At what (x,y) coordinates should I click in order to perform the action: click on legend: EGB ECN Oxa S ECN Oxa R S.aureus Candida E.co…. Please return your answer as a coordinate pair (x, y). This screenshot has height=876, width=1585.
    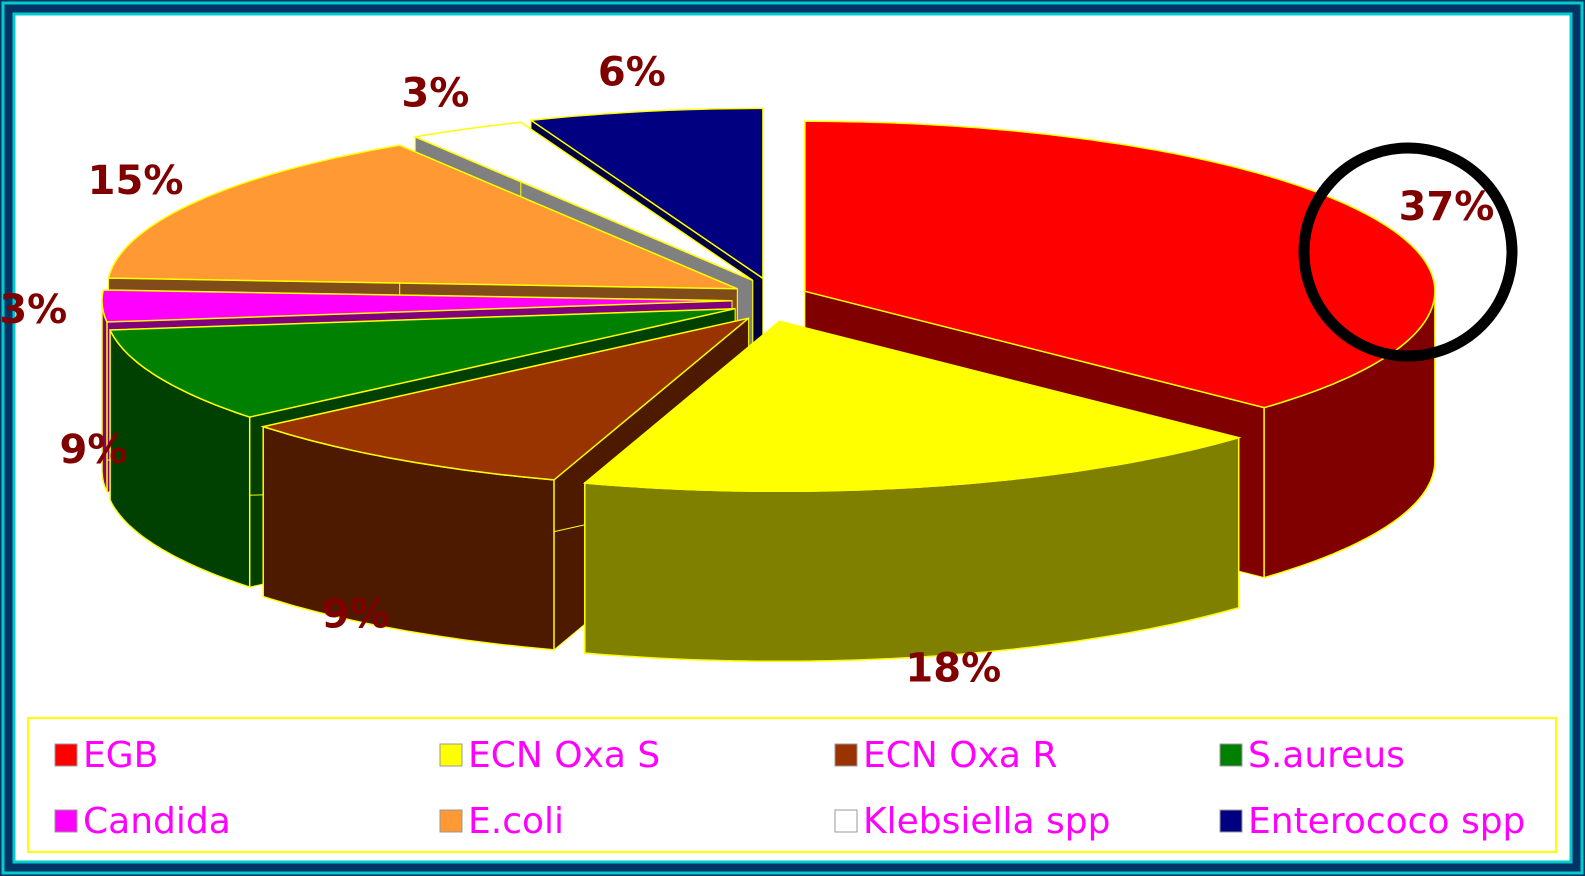
    Looking at the image, I should click on (789, 788).